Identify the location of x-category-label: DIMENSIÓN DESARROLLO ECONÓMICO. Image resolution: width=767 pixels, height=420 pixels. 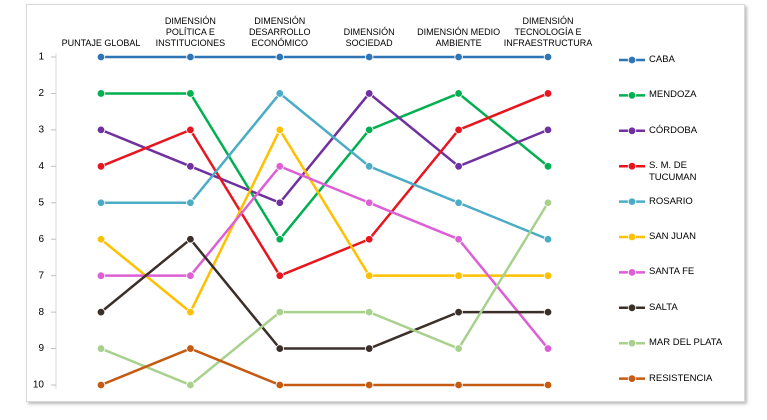
(280, 32).